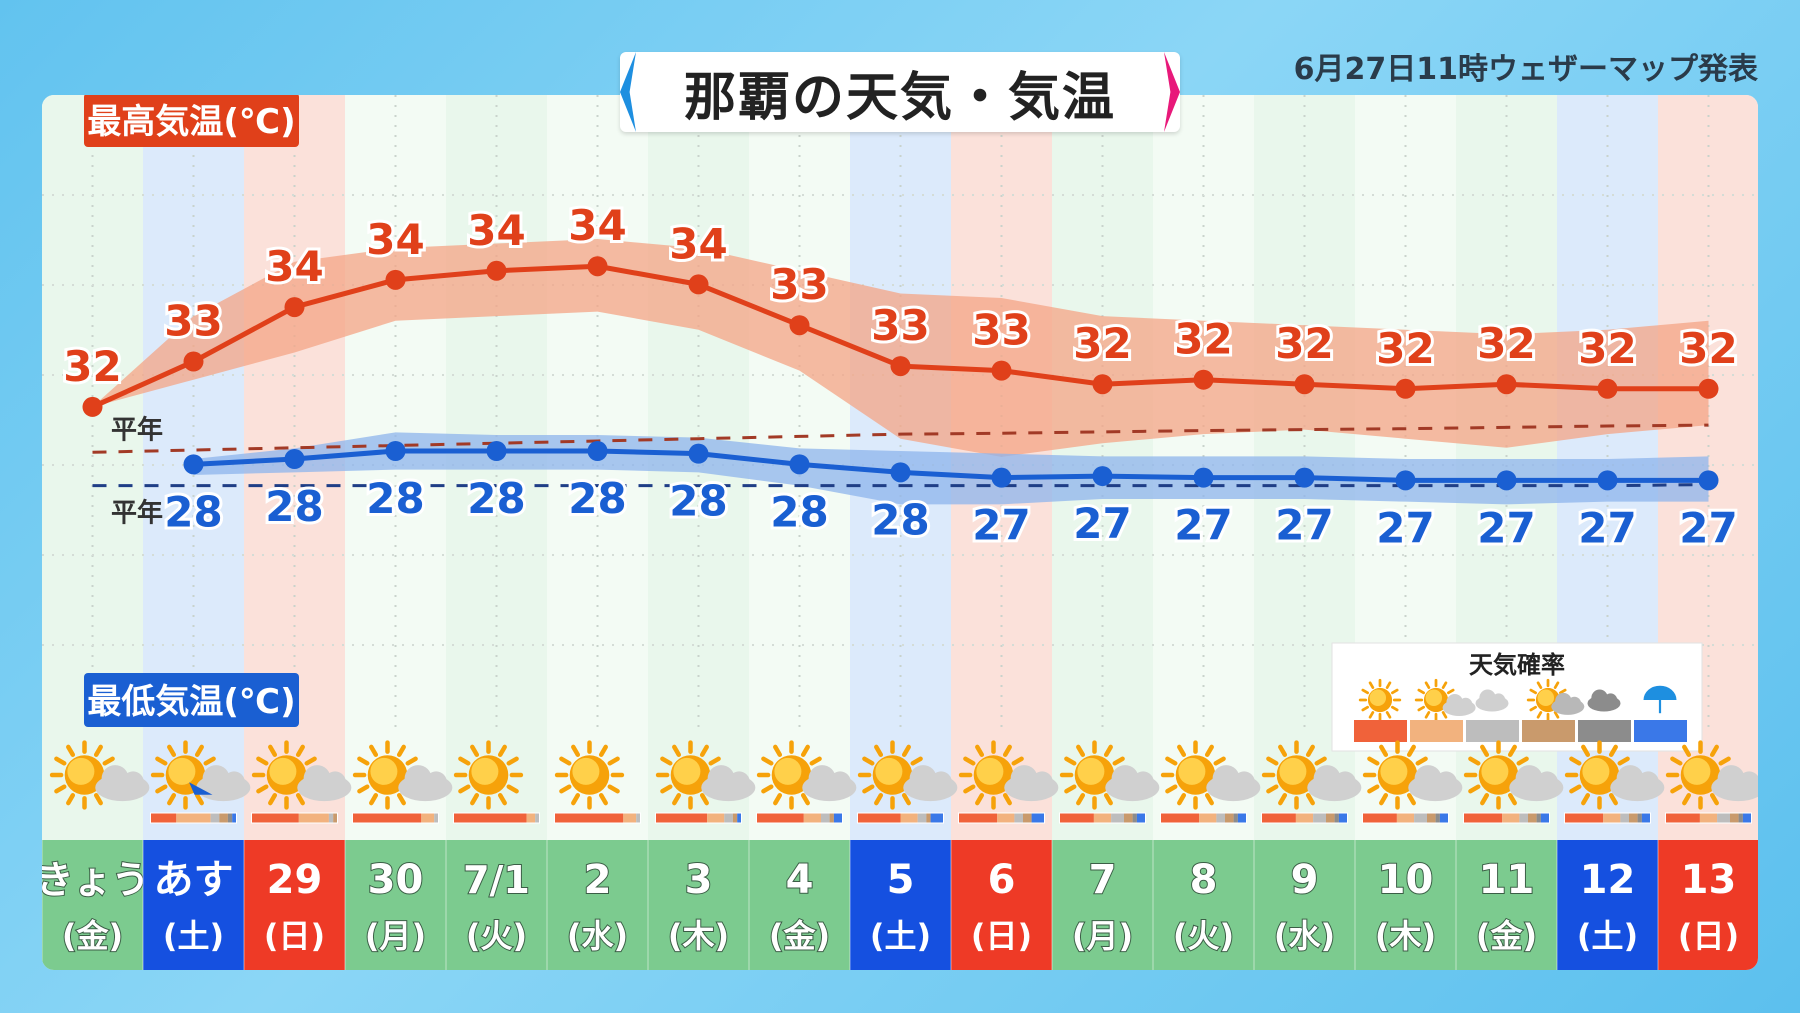 This screenshot has width=1800, height=1013. Describe the element at coordinates (800, 880) in the screenshot. I see `date-label: 4` at that location.